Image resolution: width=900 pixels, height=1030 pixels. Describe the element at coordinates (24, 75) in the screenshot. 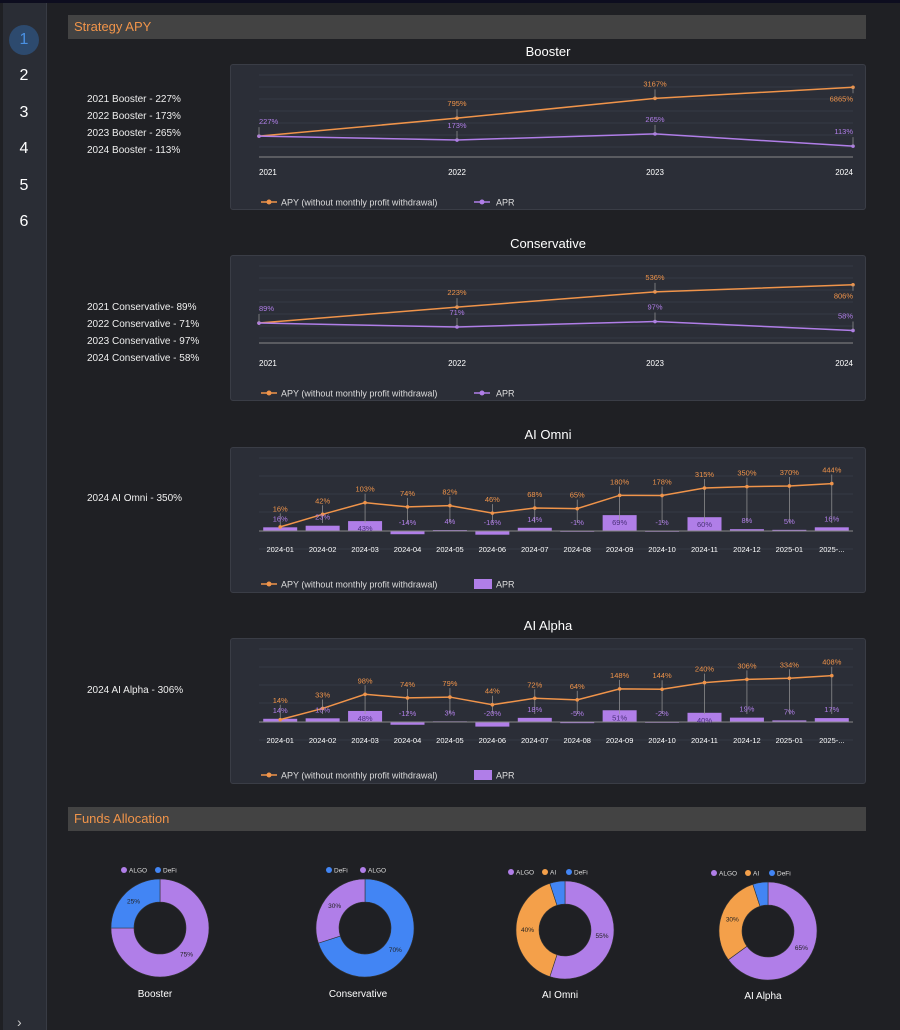

I see `nav-item-2: 2` at that location.